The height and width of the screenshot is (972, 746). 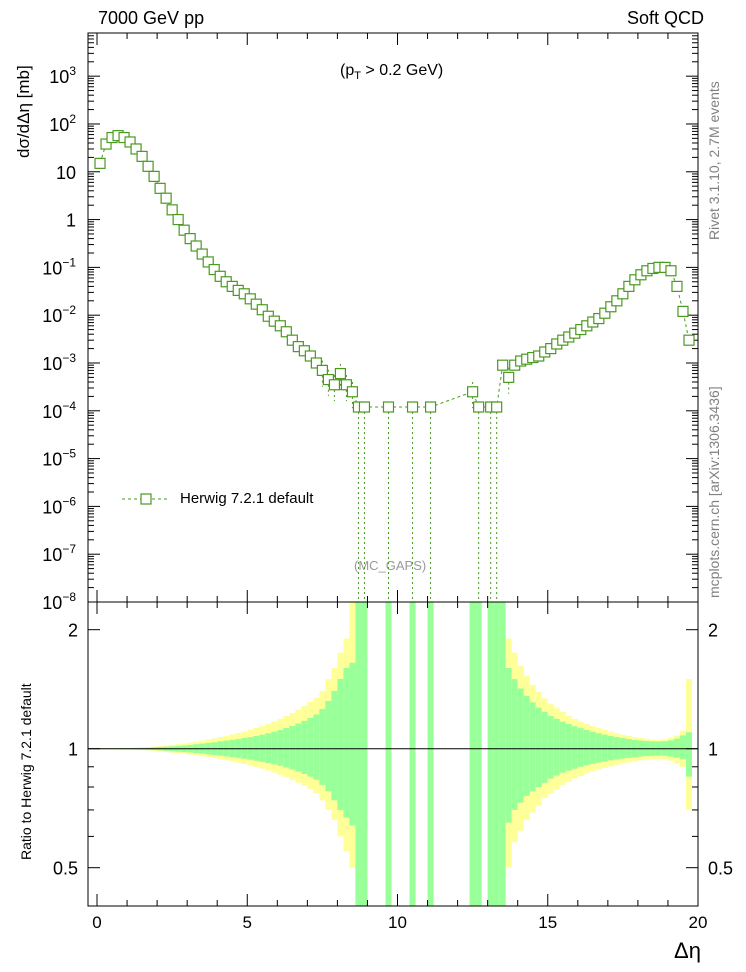 I want to click on main-y-tick-label: 10⁻⁴, so click(x=59, y=410).